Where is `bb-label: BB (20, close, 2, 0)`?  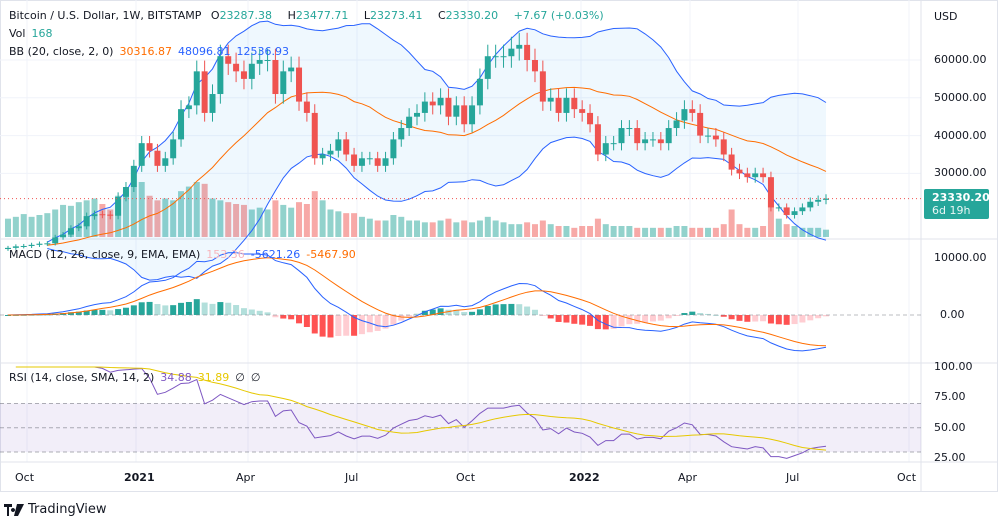
bb-label: BB (20, close, 2, 0) is located at coordinates (61, 51).